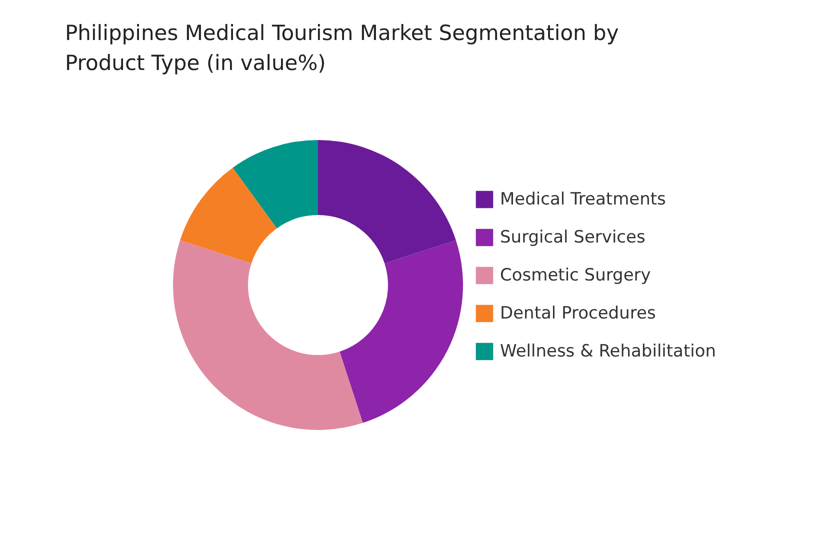 The height and width of the screenshot is (556, 837). What do you see at coordinates (583, 200) in the screenshot?
I see `legend-label: Medical Treatments` at bounding box center [583, 200].